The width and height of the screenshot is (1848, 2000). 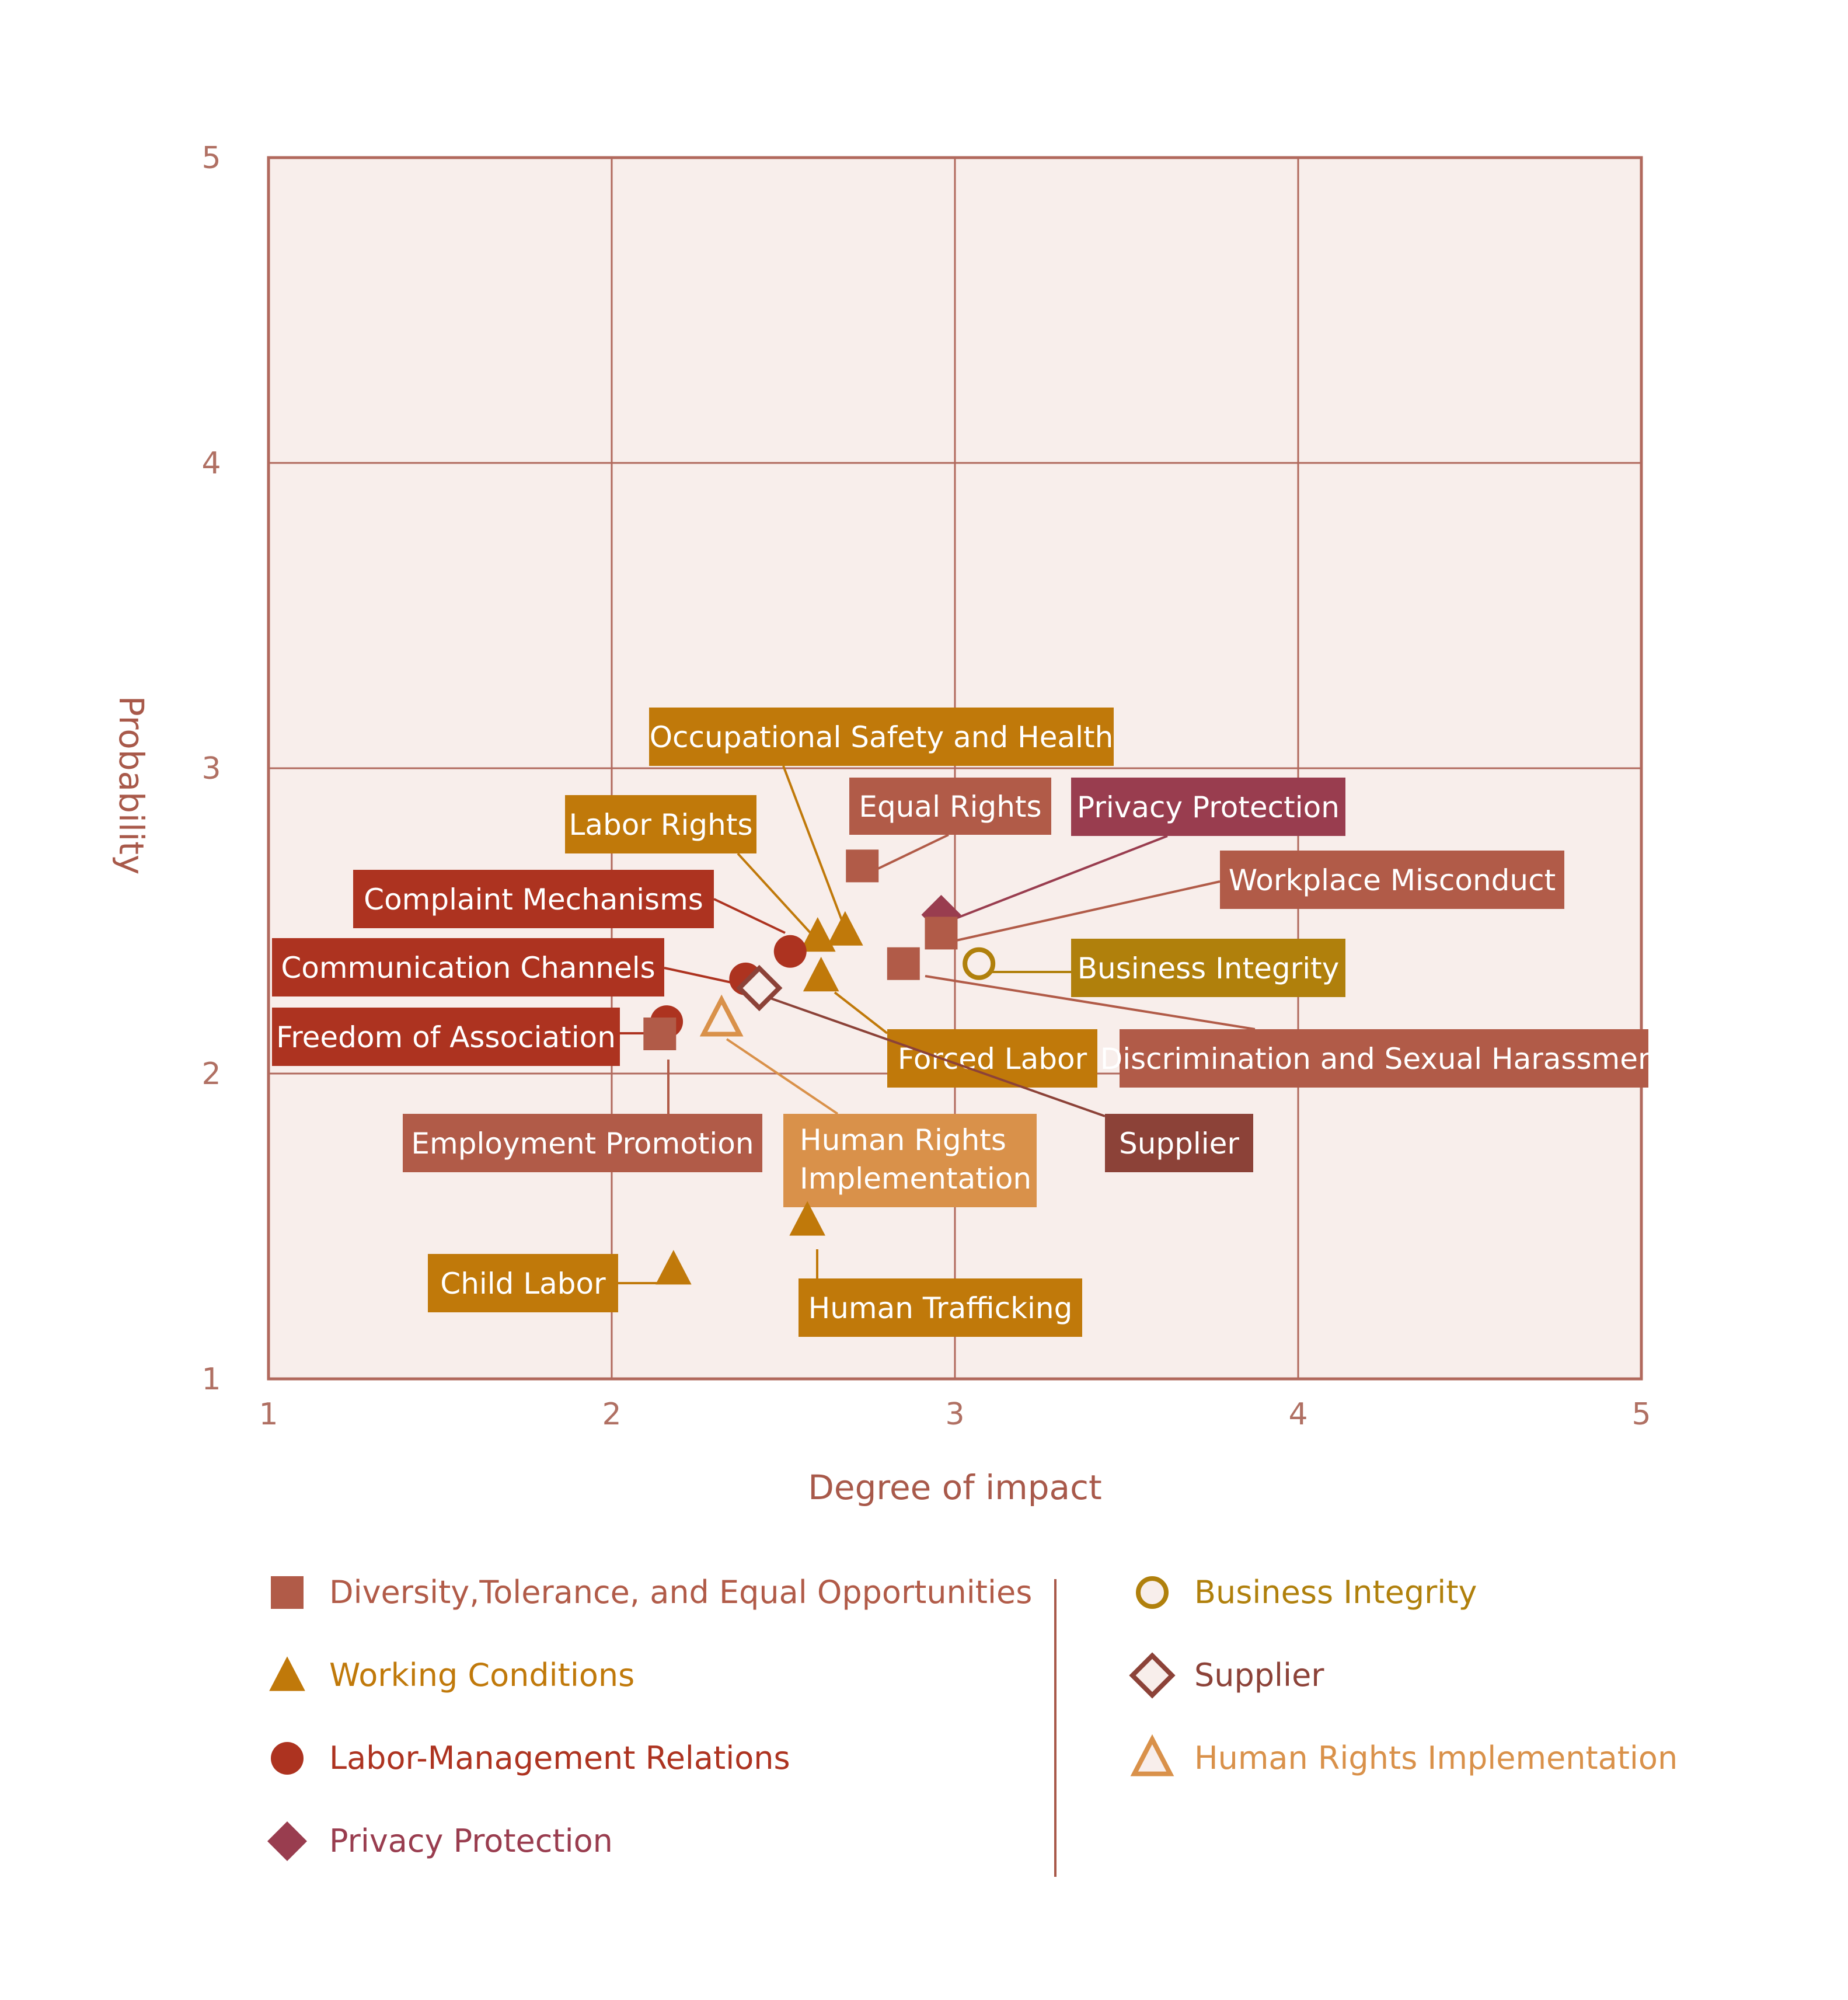 I want to click on x-tick-label: 5, so click(x=1641, y=1414).